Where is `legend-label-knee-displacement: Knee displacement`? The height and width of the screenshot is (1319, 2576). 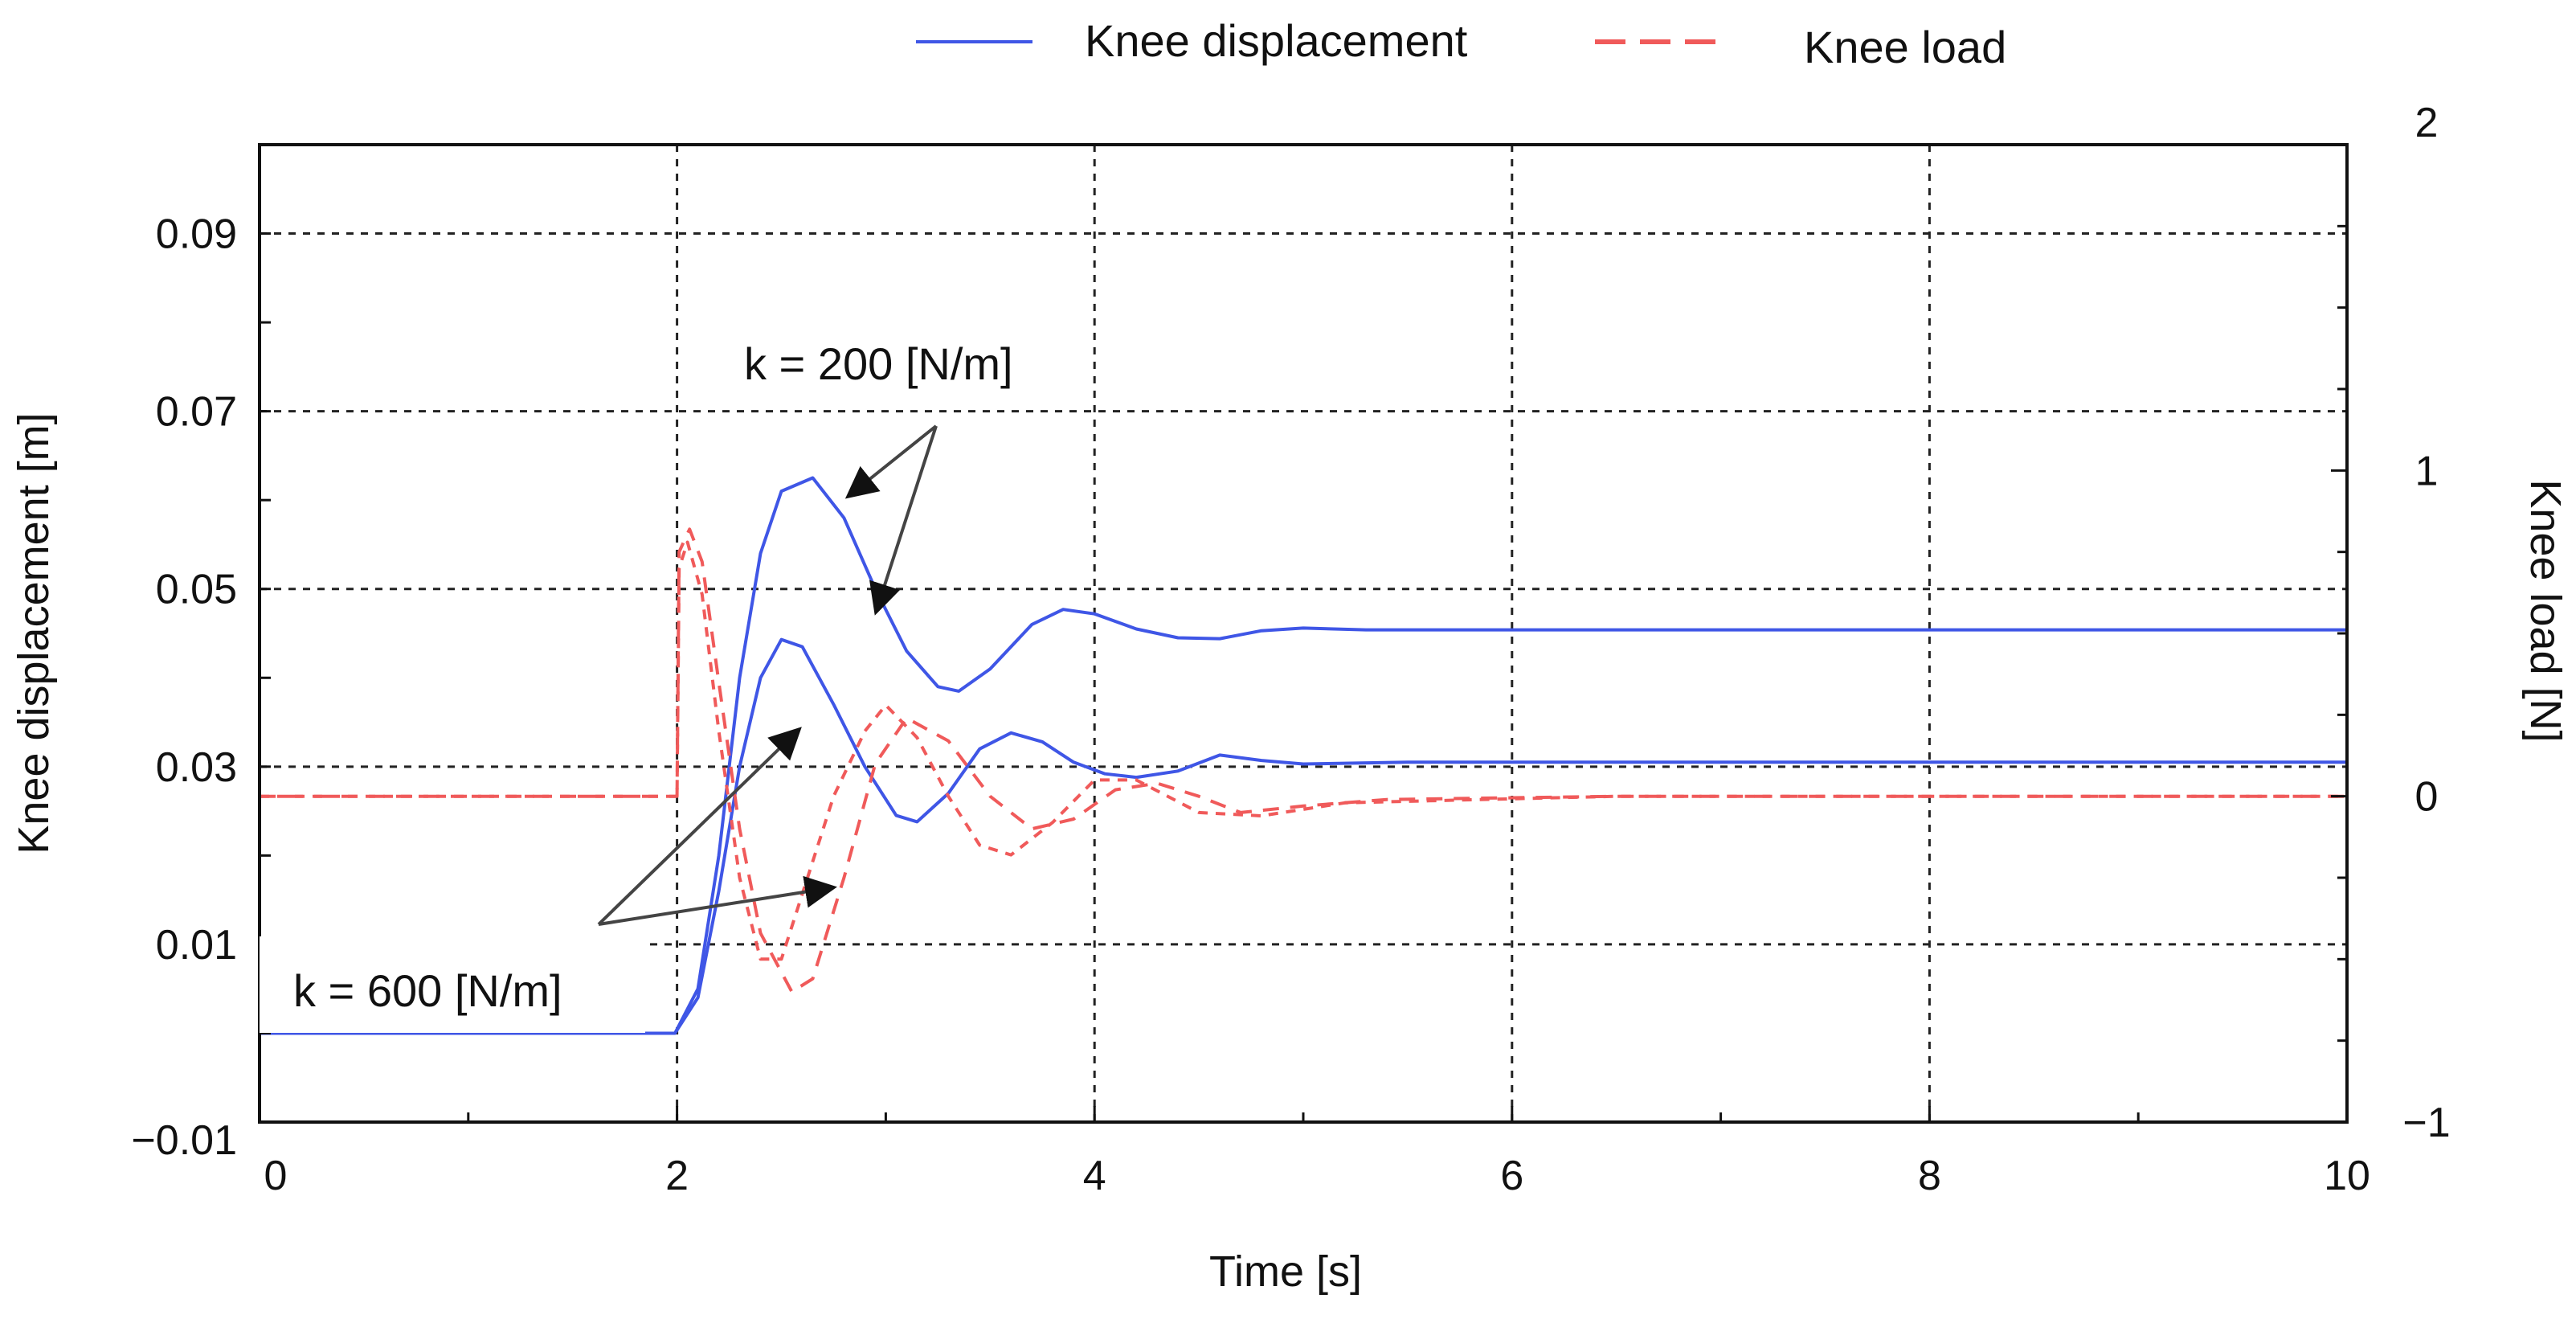
legend-label-knee-displacement: Knee displacement is located at coordinates (1276, 40).